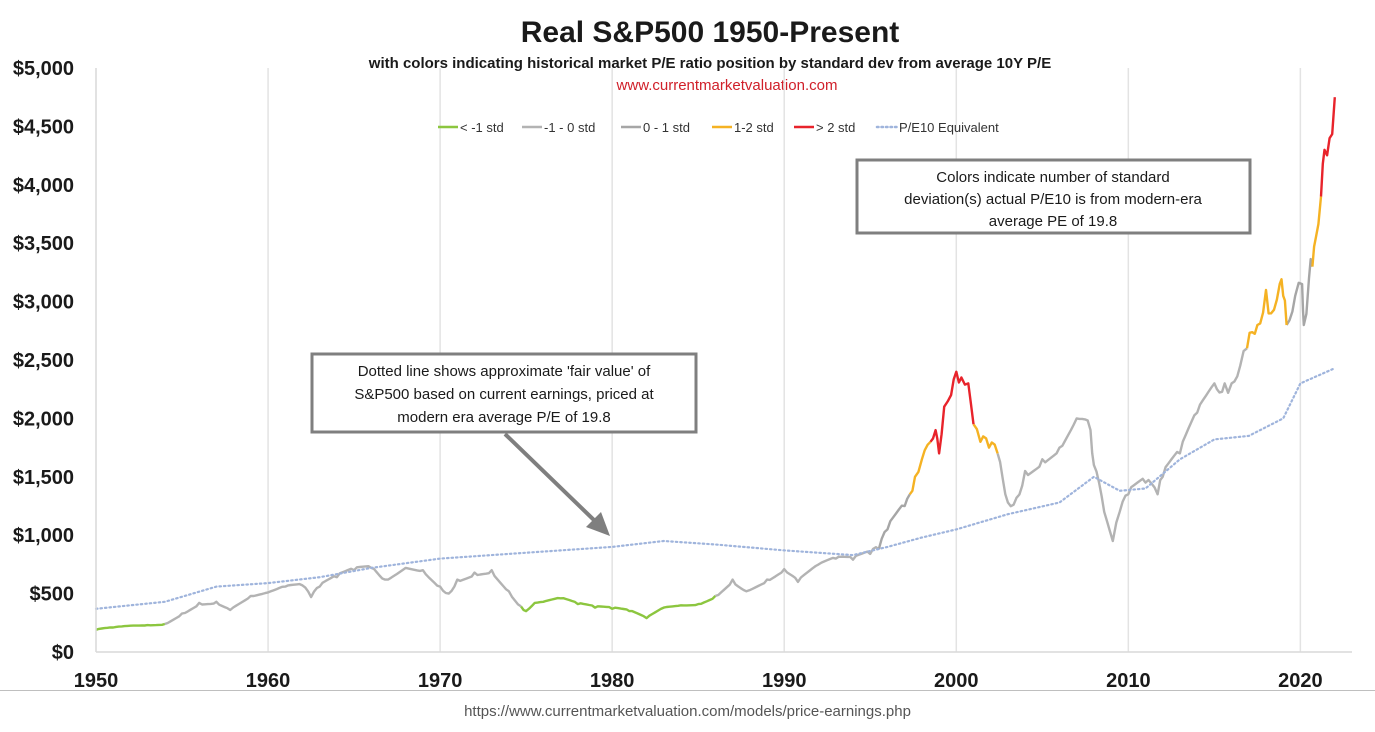 The width and height of the screenshot is (1375, 732). Describe the element at coordinates (482, 127) in the screenshot. I see `legend-label: < -1 std` at that location.